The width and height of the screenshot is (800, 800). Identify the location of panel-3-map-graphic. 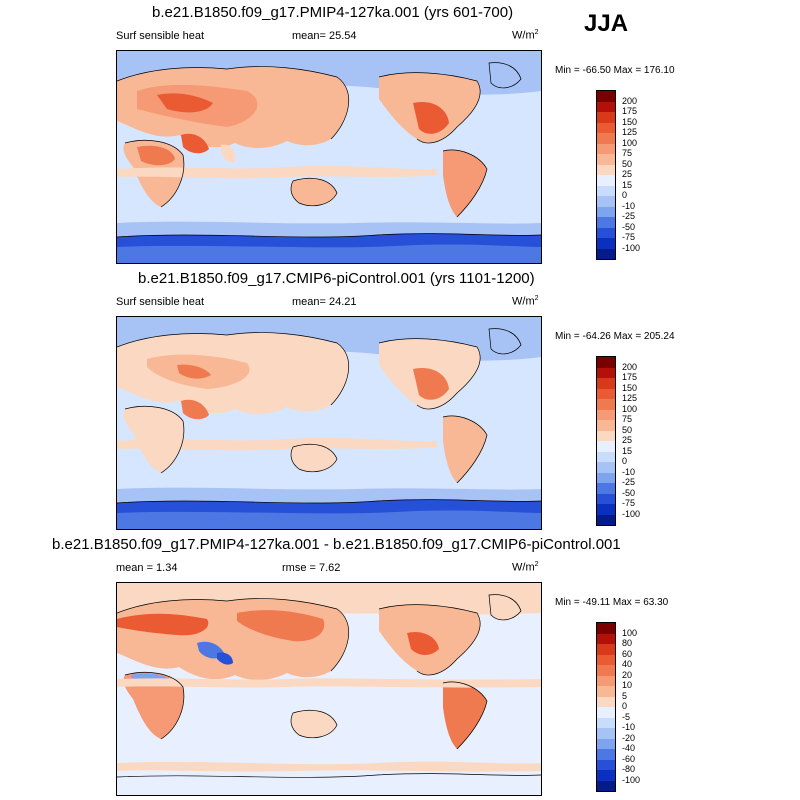
(329, 689).